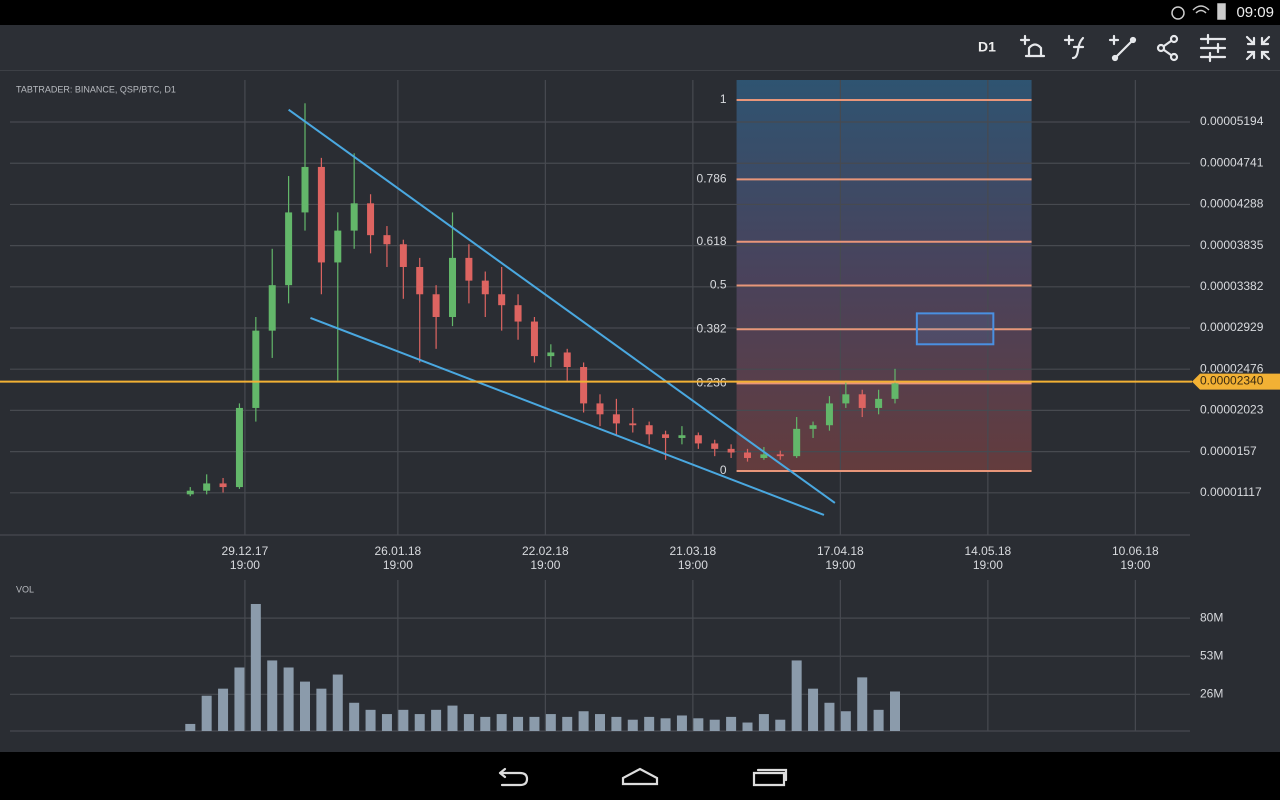 Image resolution: width=1280 pixels, height=800 pixels. What do you see at coordinates (1167, 48) in the screenshot?
I see `share-button` at bounding box center [1167, 48].